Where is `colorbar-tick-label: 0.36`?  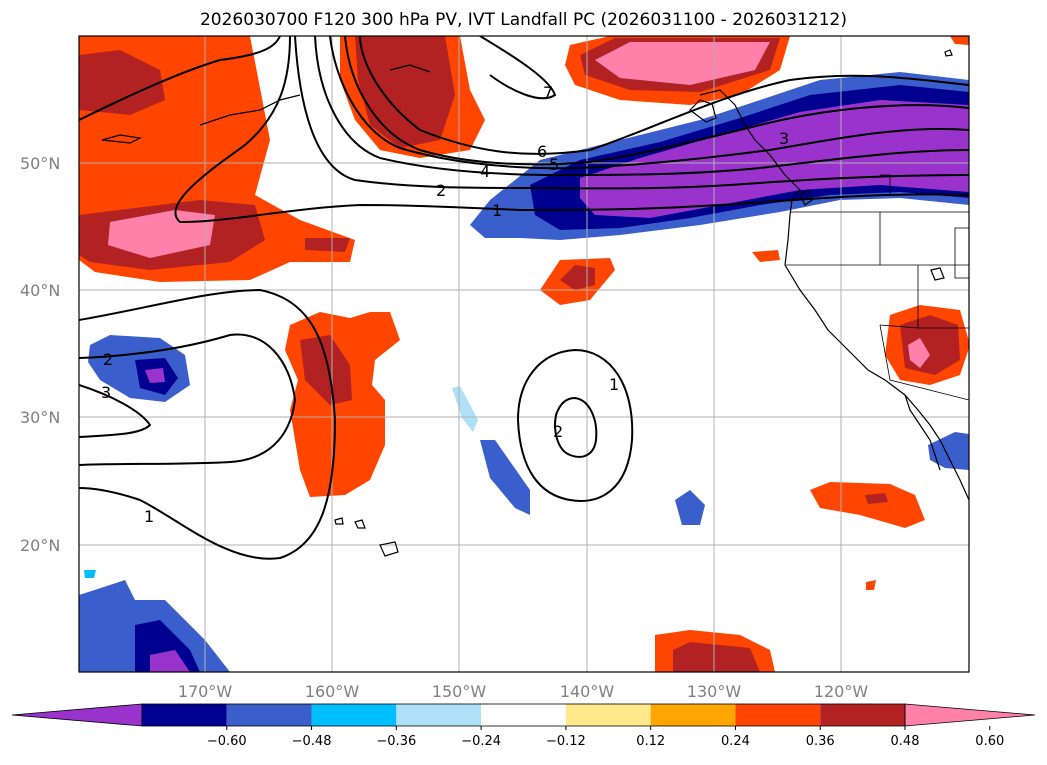 colorbar-tick-label: 0.36 is located at coordinates (820, 741).